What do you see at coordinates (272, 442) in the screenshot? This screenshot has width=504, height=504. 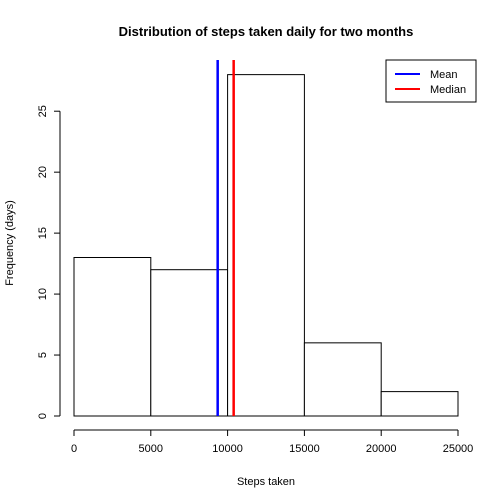 I see `x-axis: 0 5000 10000 15000 20000 25000` at bounding box center [272, 442].